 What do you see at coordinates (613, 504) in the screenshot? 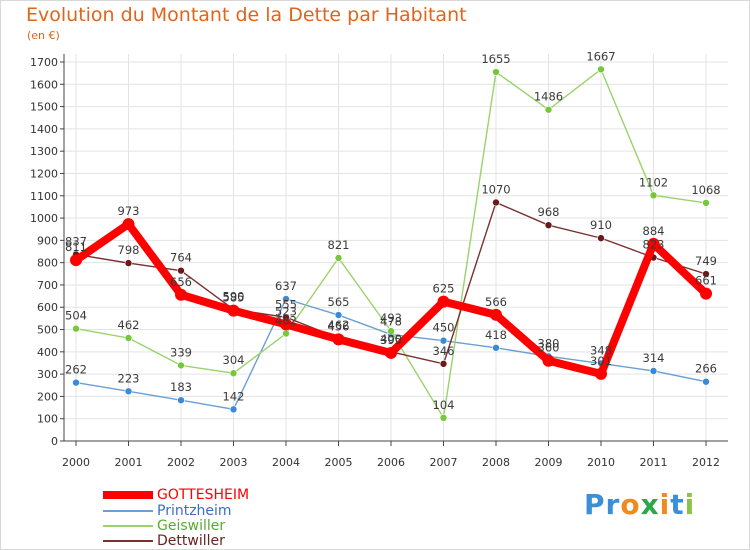
I see `logo-letter: r` at bounding box center [613, 504].